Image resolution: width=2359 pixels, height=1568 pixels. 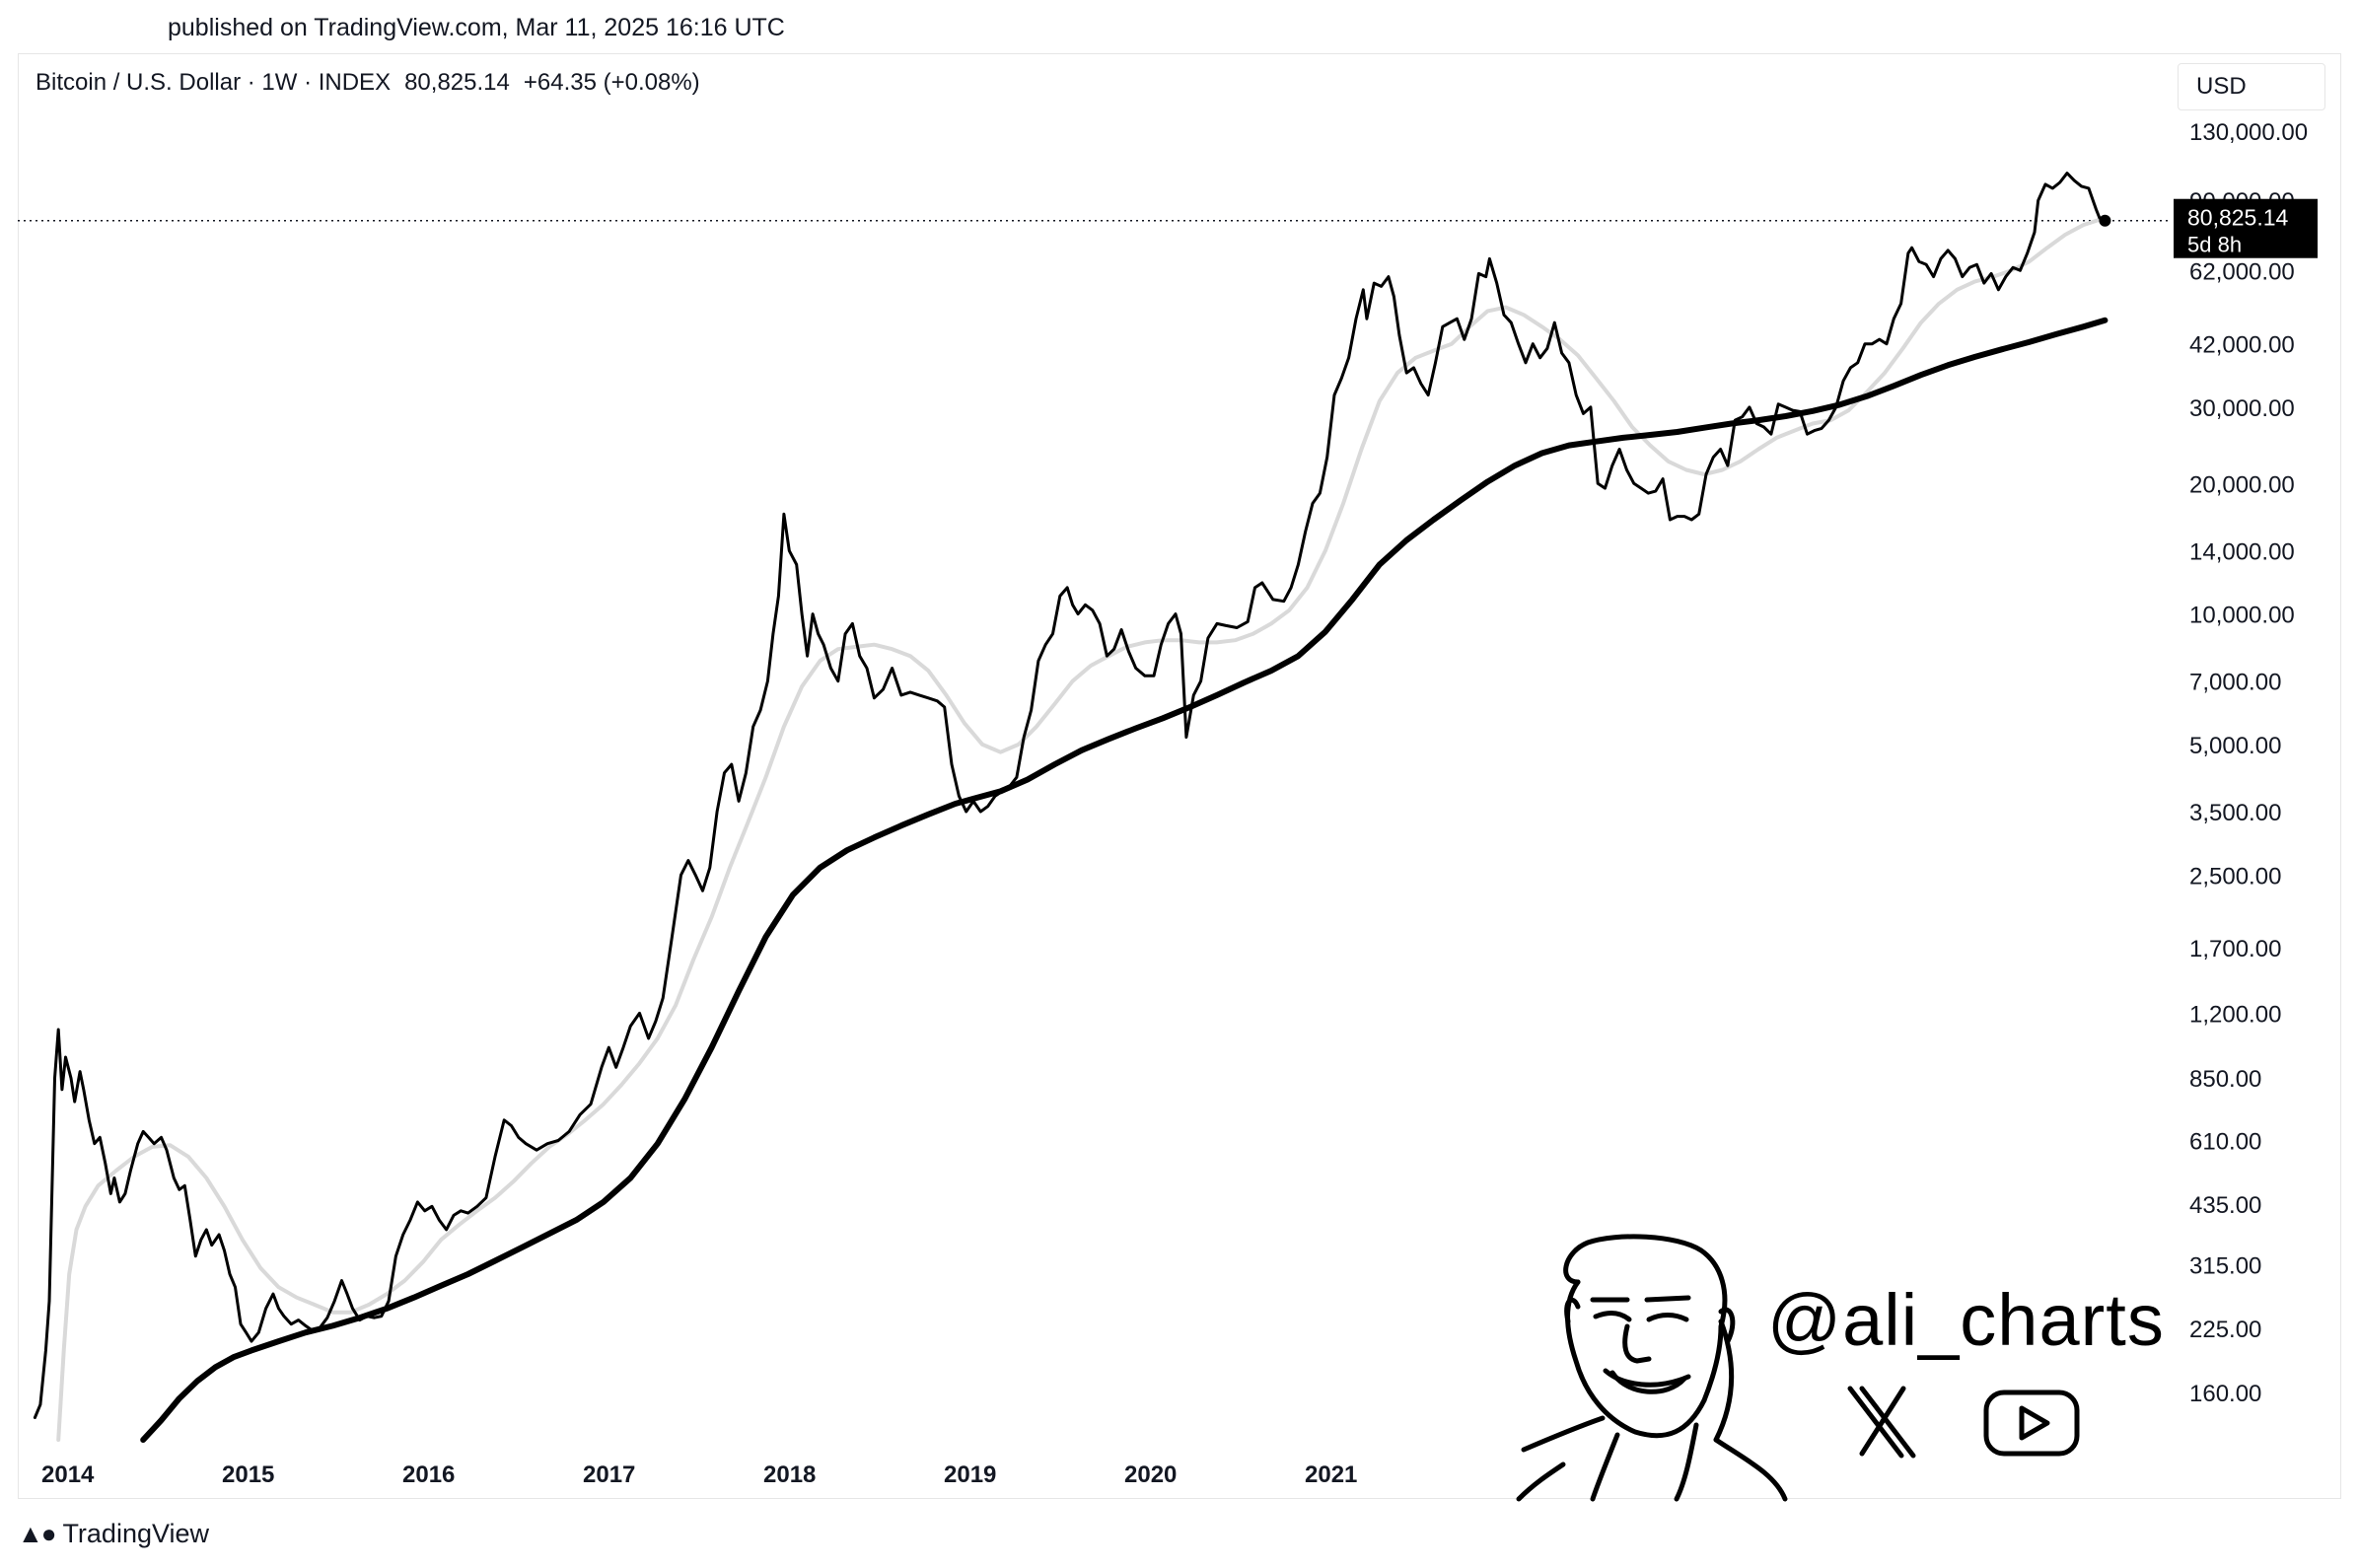 What do you see at coordinates (1881, 1422) in the screenshot?
I see `x-logo-icon` at bounding box center [1881, 1422].